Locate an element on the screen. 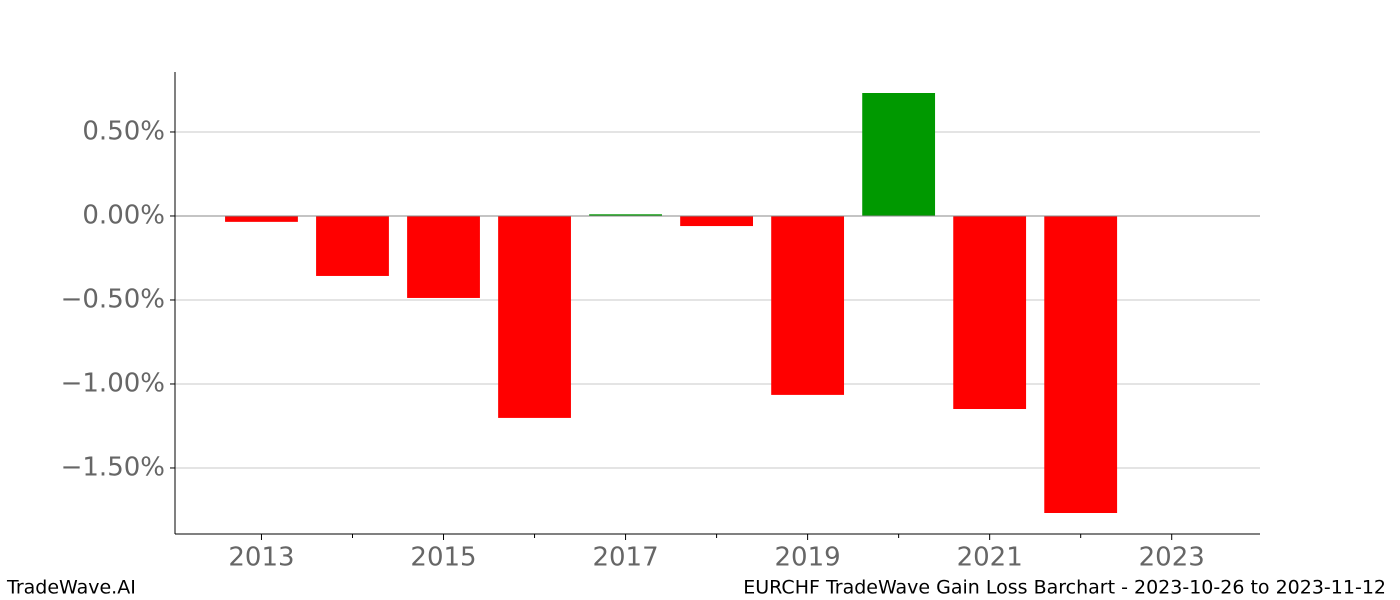  x-tick-label: 2013 is located at coordinates (261, 558).